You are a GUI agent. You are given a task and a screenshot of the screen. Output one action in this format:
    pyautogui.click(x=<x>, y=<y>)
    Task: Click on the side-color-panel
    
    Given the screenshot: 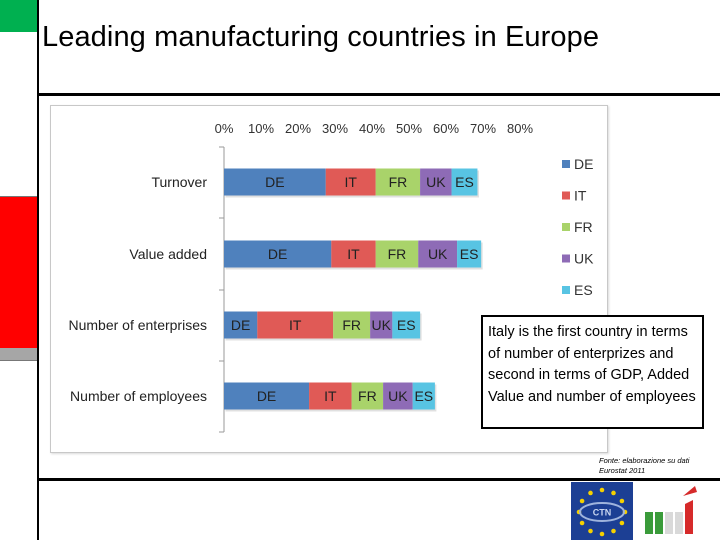 What is the action you would take?
    pyautogui.click(x=18, y=270)
    